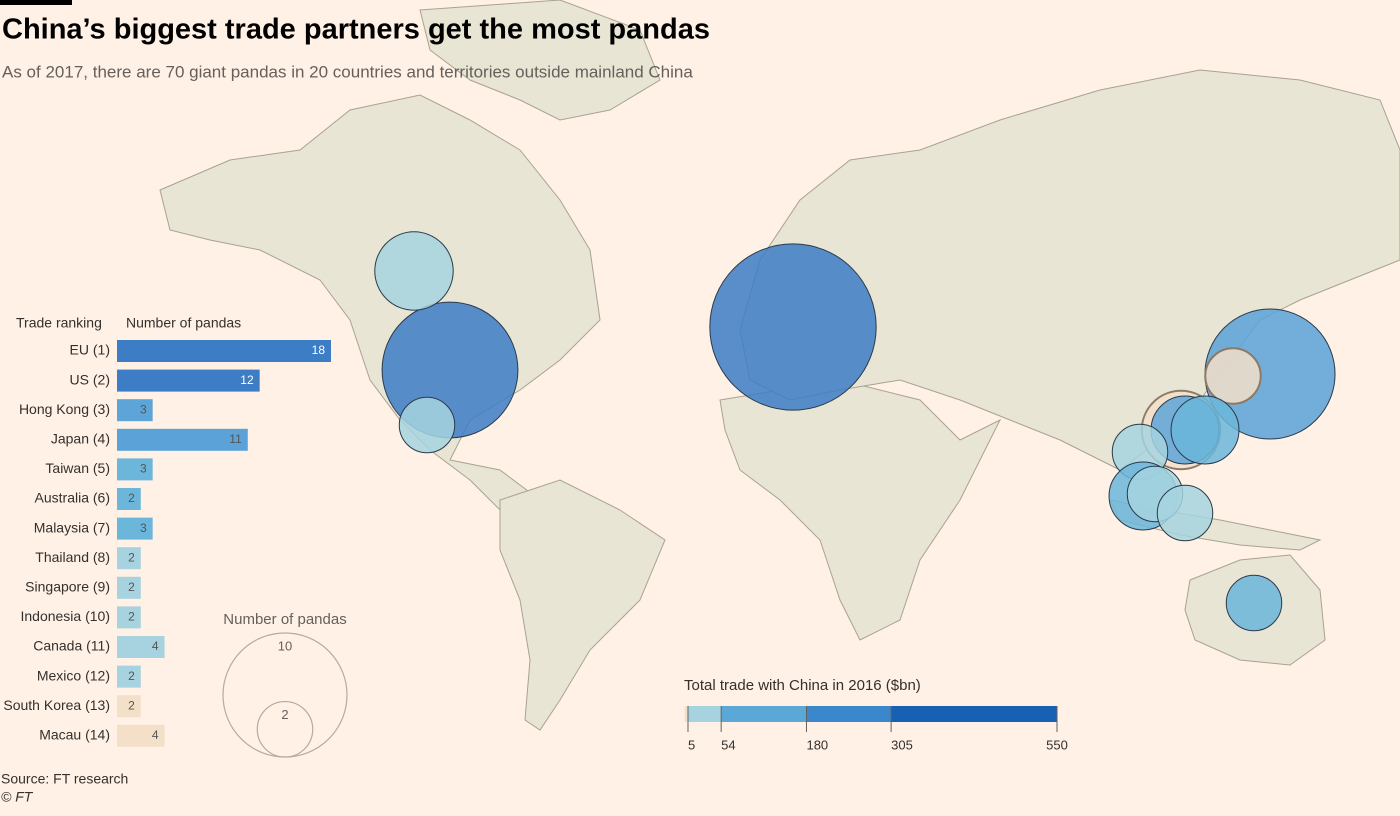 Image resolution: width=1400 pixels, height=816 pixels. What do you see at coordinates (64, 409) in the screenshot?
I see `category-label: Hong Kong (3)` at bounding box center [64, 409].